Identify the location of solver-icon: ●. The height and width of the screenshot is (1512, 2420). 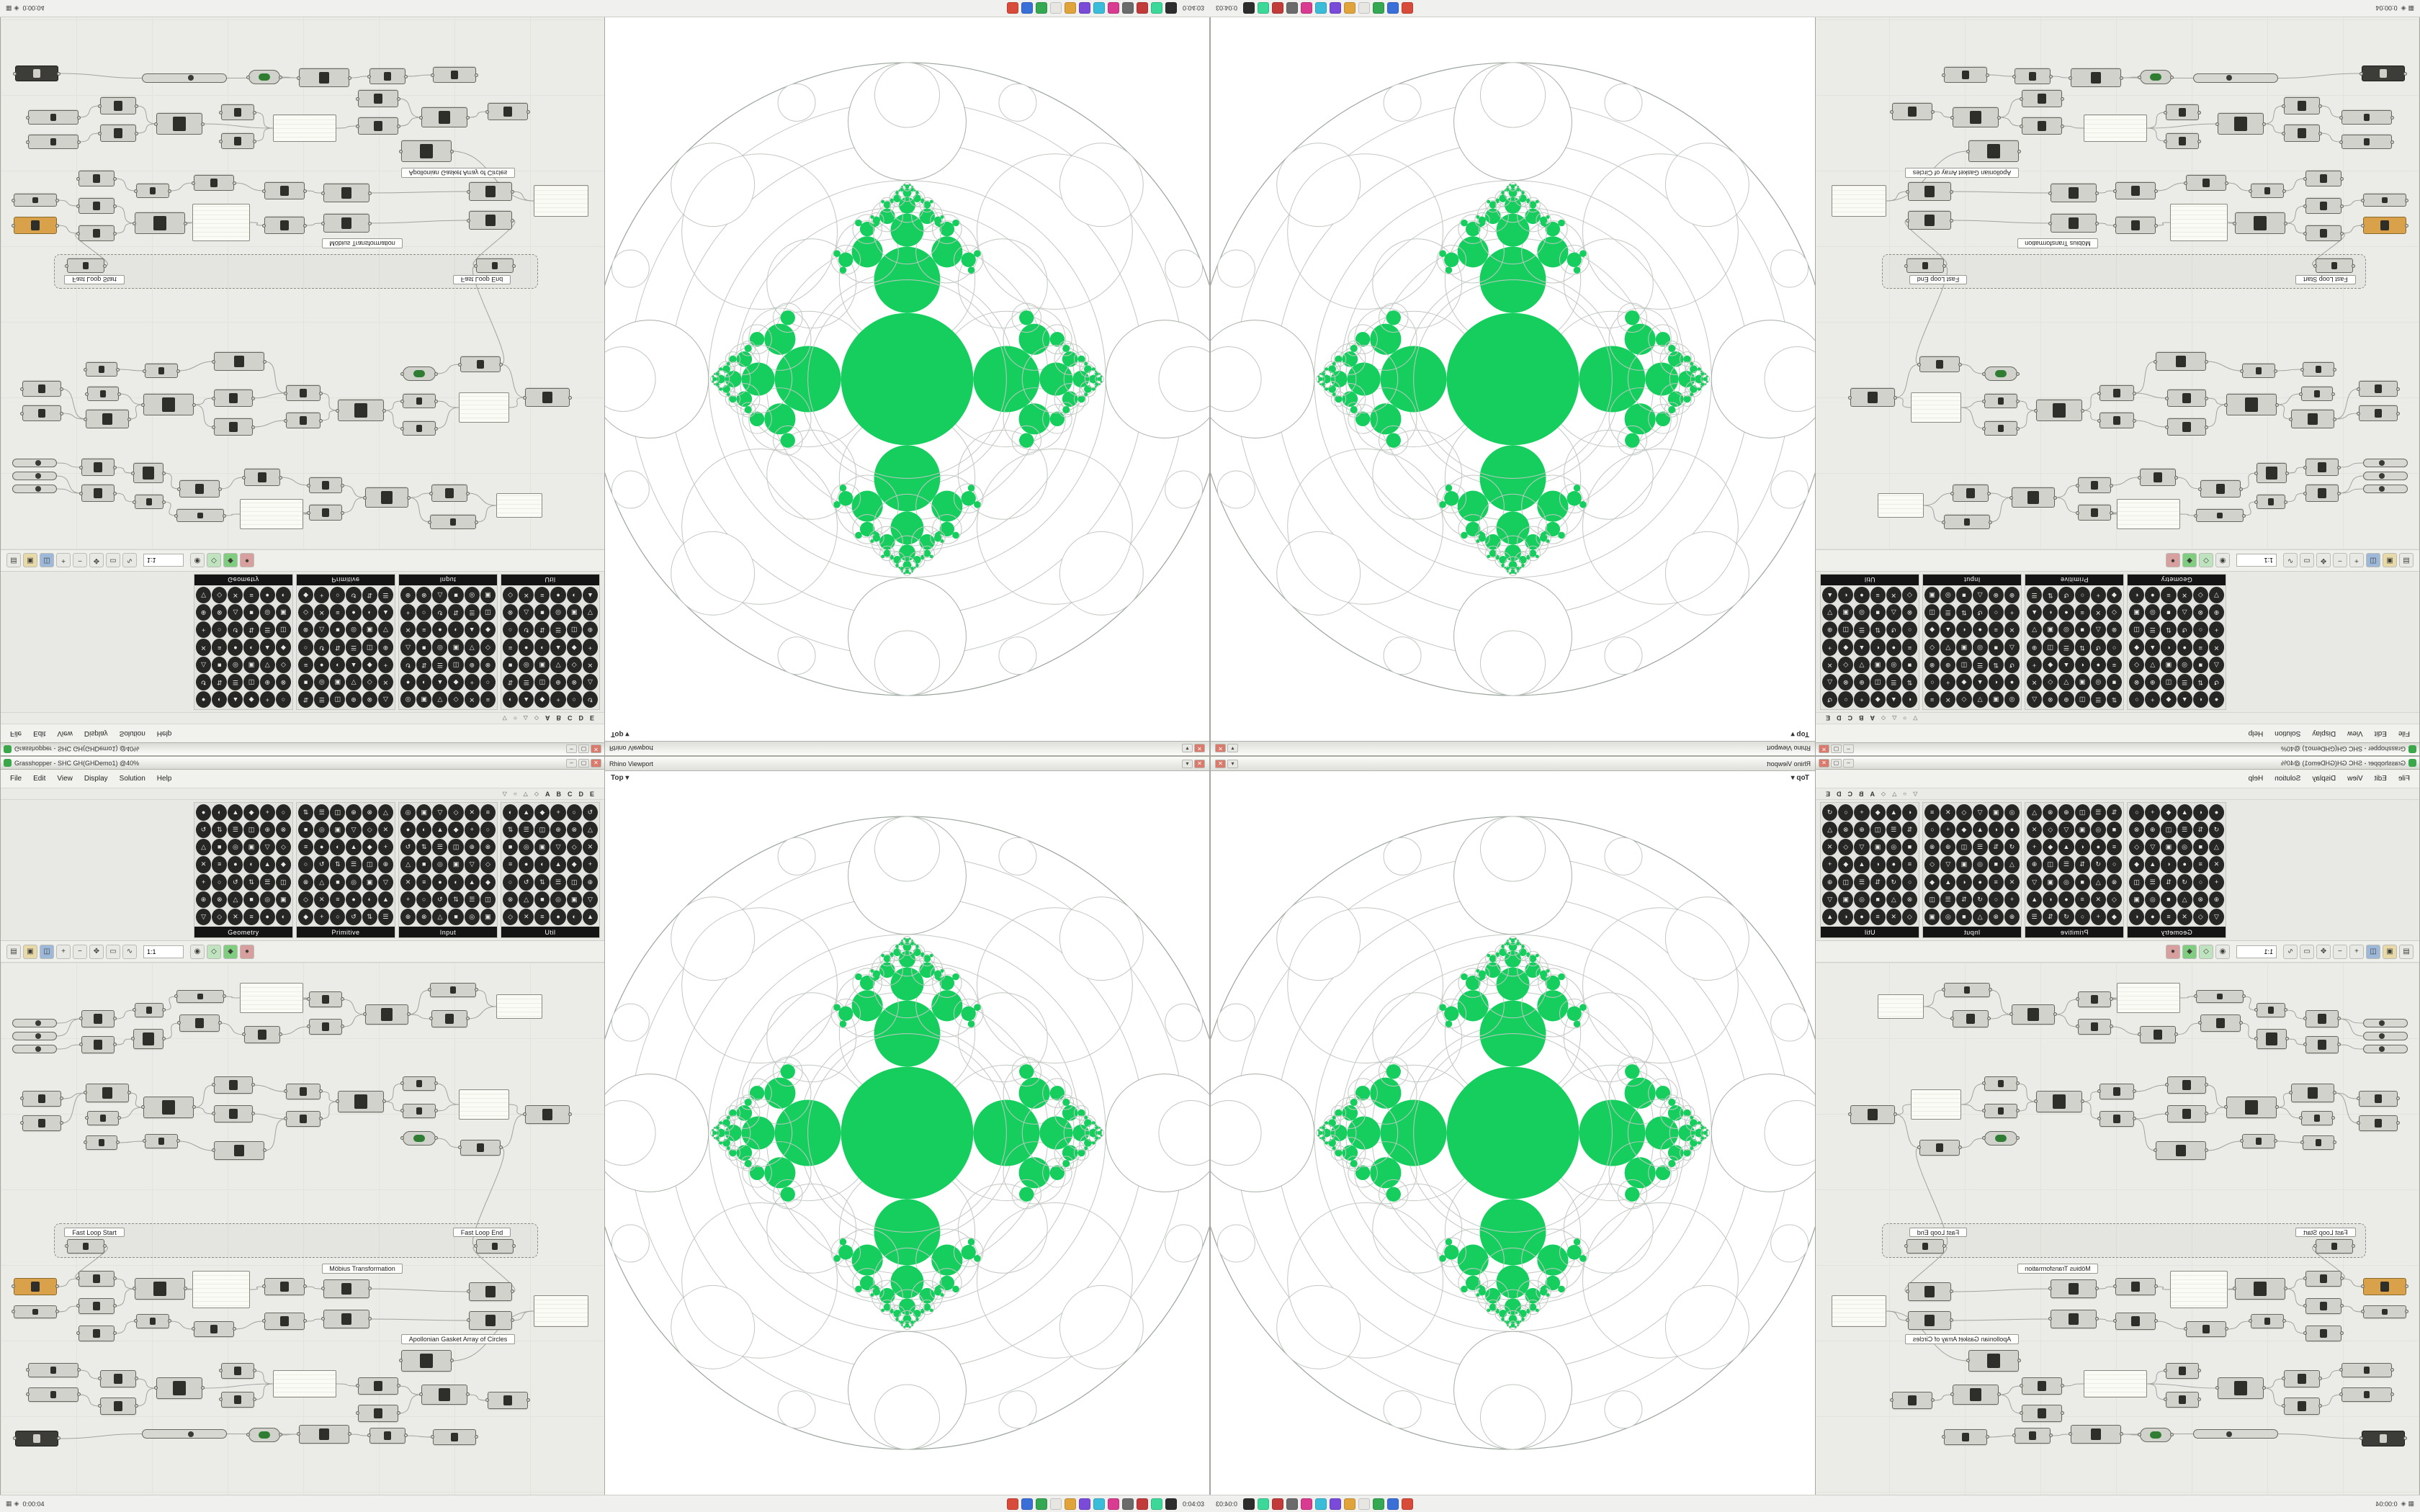
(247, 560).